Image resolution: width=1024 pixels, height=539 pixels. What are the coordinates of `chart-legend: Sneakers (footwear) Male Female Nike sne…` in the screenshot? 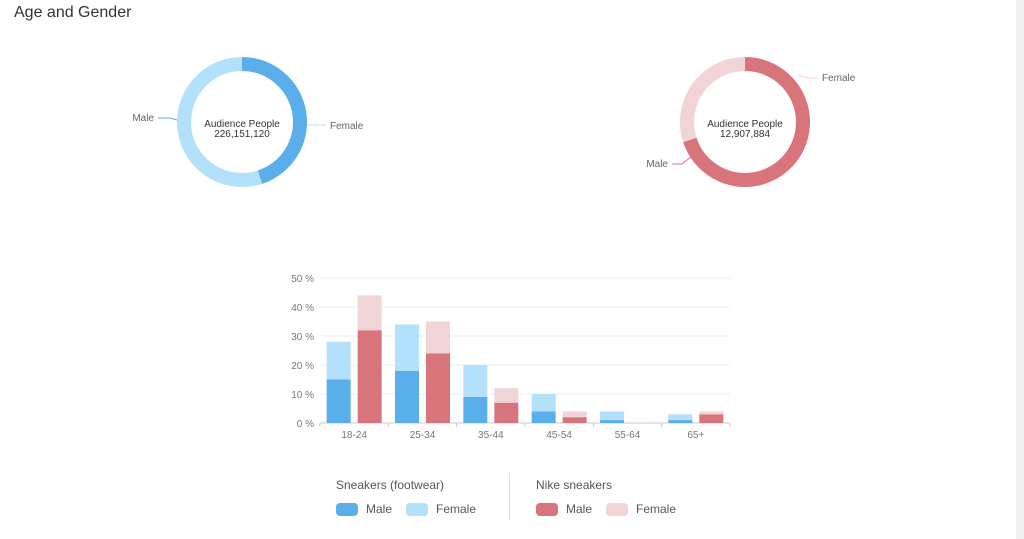 It's located at (530, 500).